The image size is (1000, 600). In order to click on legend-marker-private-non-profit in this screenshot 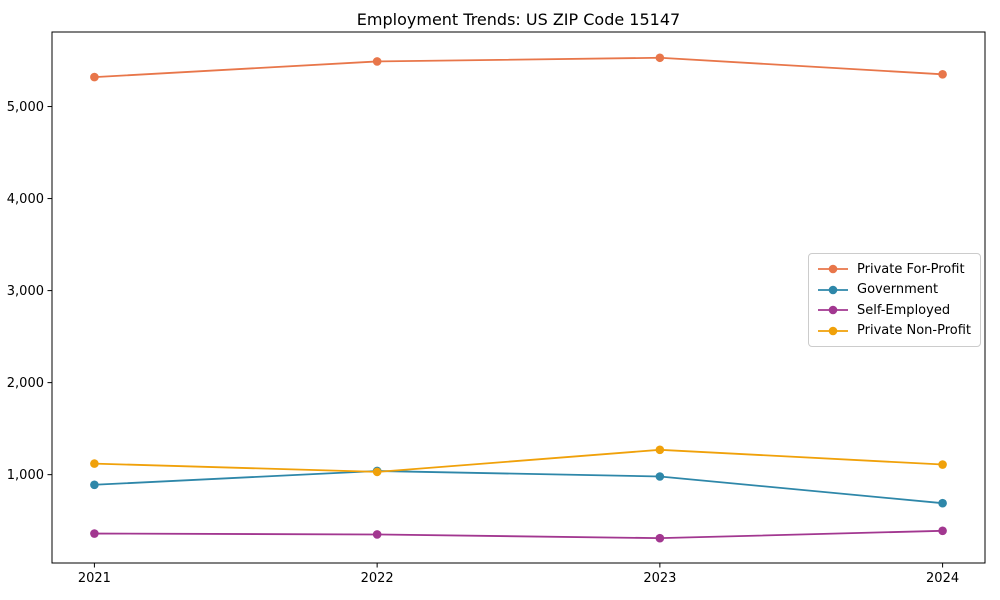, I will do `click(833, 331)`.